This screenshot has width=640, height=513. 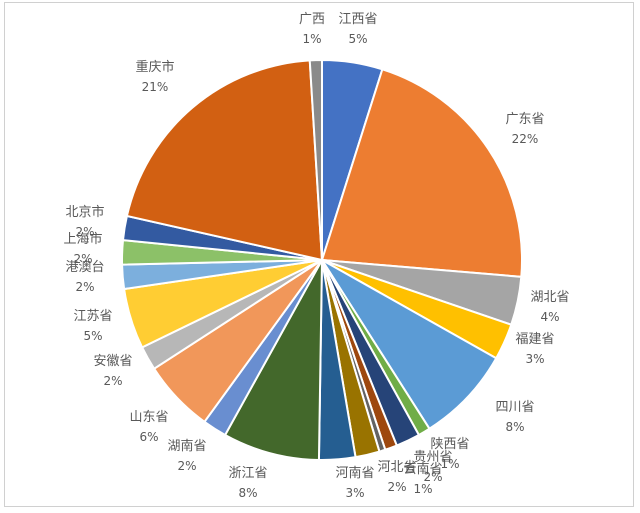 I want to click on slice-percent-label: 4%, so click(x=549, y=317).